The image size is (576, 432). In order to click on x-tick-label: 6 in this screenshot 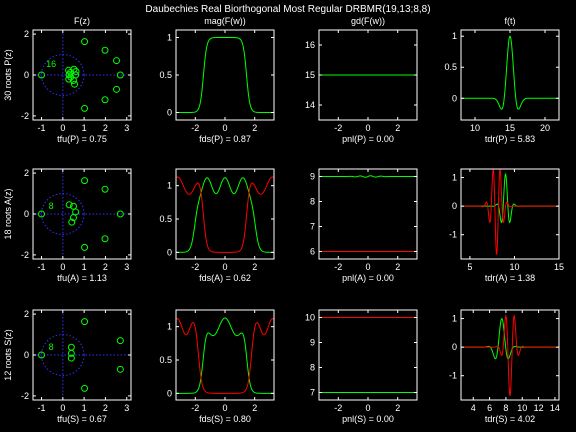, I will do `click(489, 408)`.